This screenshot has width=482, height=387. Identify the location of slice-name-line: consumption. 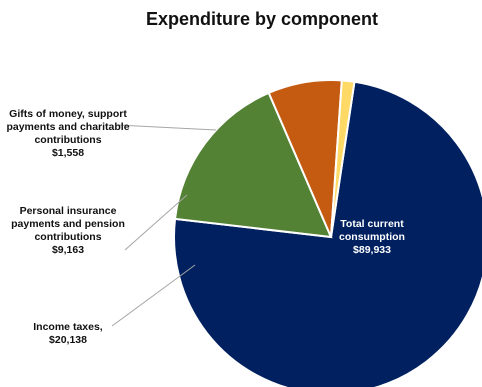
(372, 237).